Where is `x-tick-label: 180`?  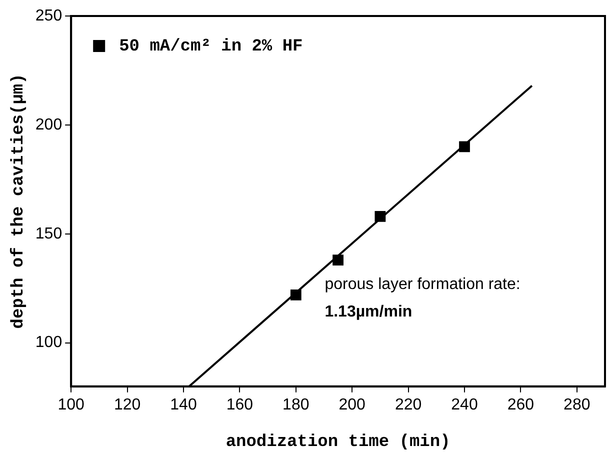 x-tick-label: 180 is located at coordinates (296, 405).